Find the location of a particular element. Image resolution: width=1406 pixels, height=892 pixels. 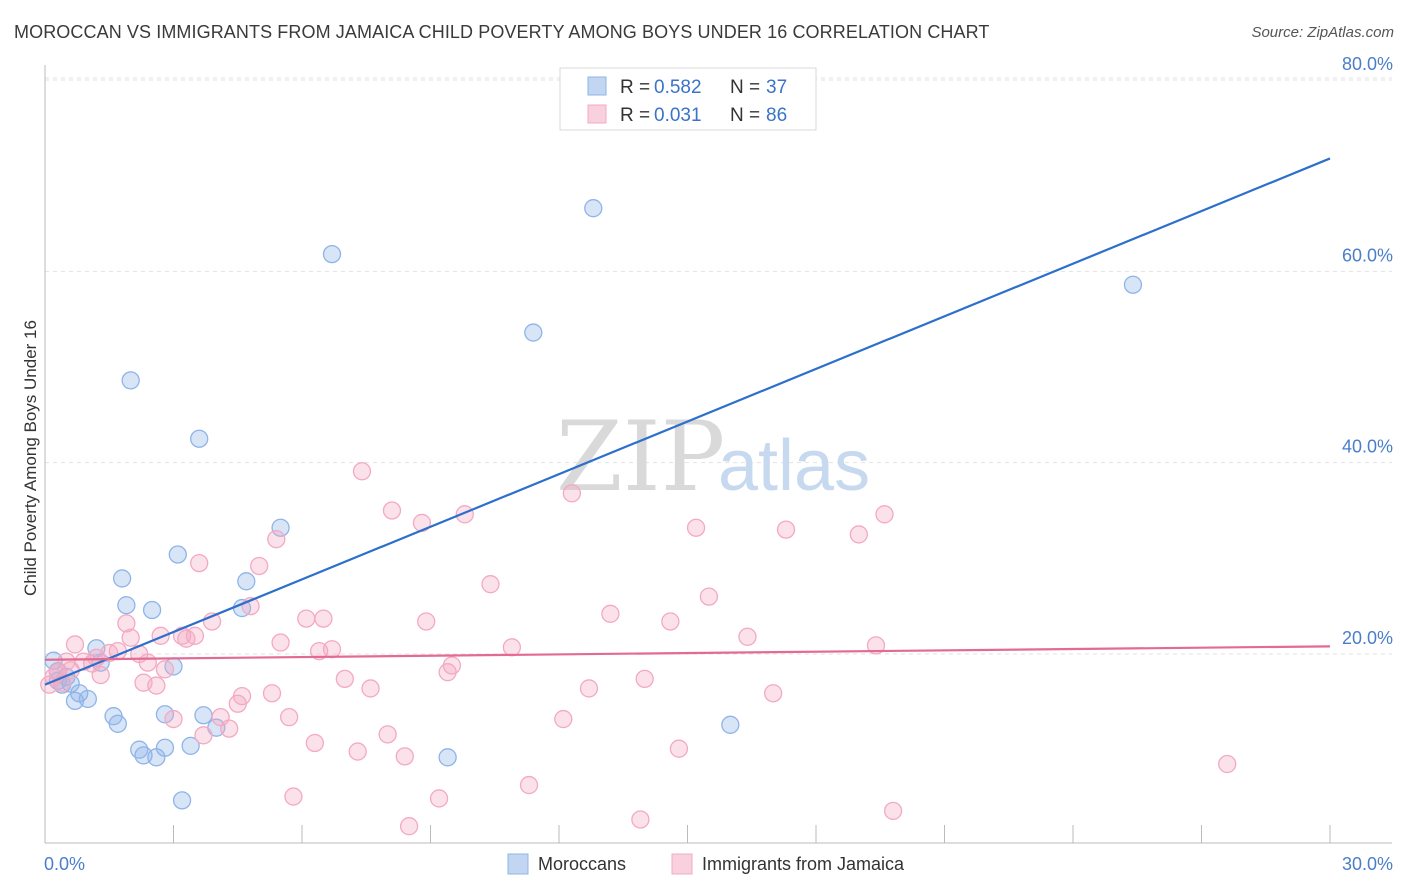

legend-r-value: 0.031 is located at coordinates (678, 115).